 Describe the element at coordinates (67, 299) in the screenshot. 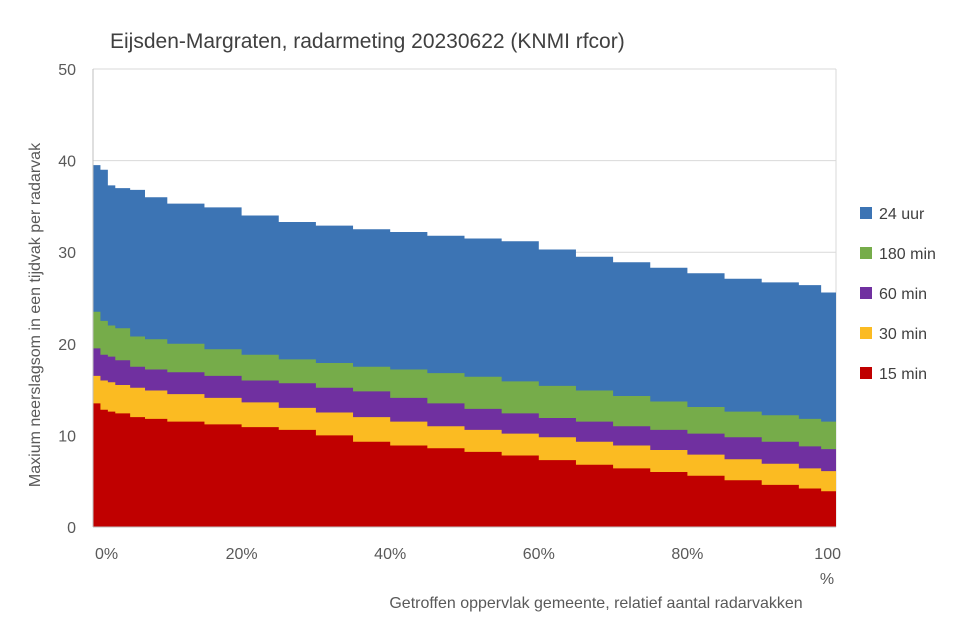

I see `y-tick-labels: 0 10 20 30 40 50` at that location.